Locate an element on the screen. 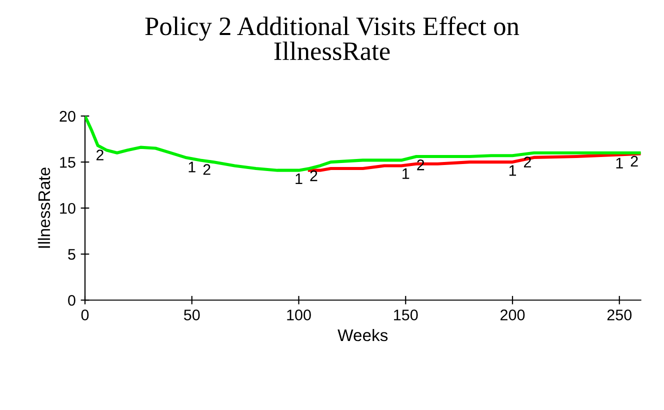 The image size is (664, 410). x-tick-label: 50 is located at coordinates (192, 315).